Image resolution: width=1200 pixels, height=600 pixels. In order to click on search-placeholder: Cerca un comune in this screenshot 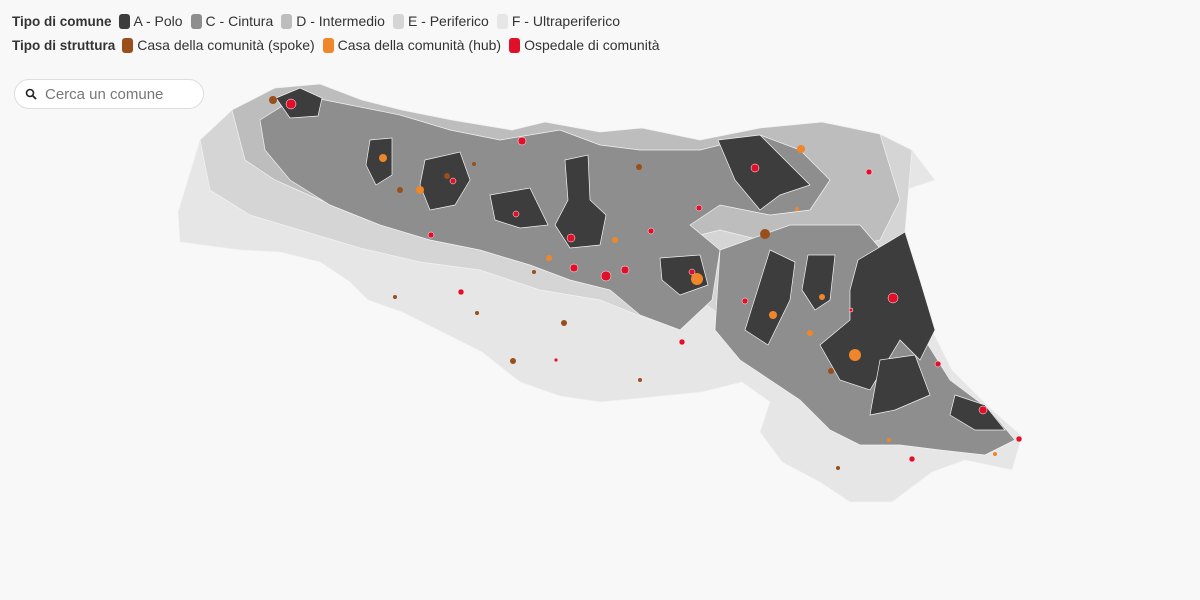, I will do `click(104, 94)`.